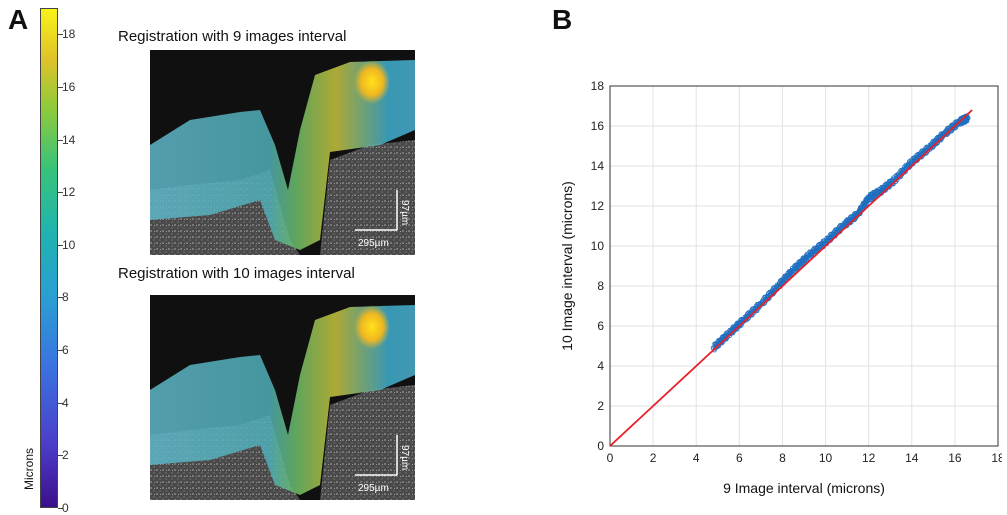 The image size is (1007, 515). Describe the element at coordinates (598, 86) in the screenshot. I see `y-tick-label: 18` at that location.